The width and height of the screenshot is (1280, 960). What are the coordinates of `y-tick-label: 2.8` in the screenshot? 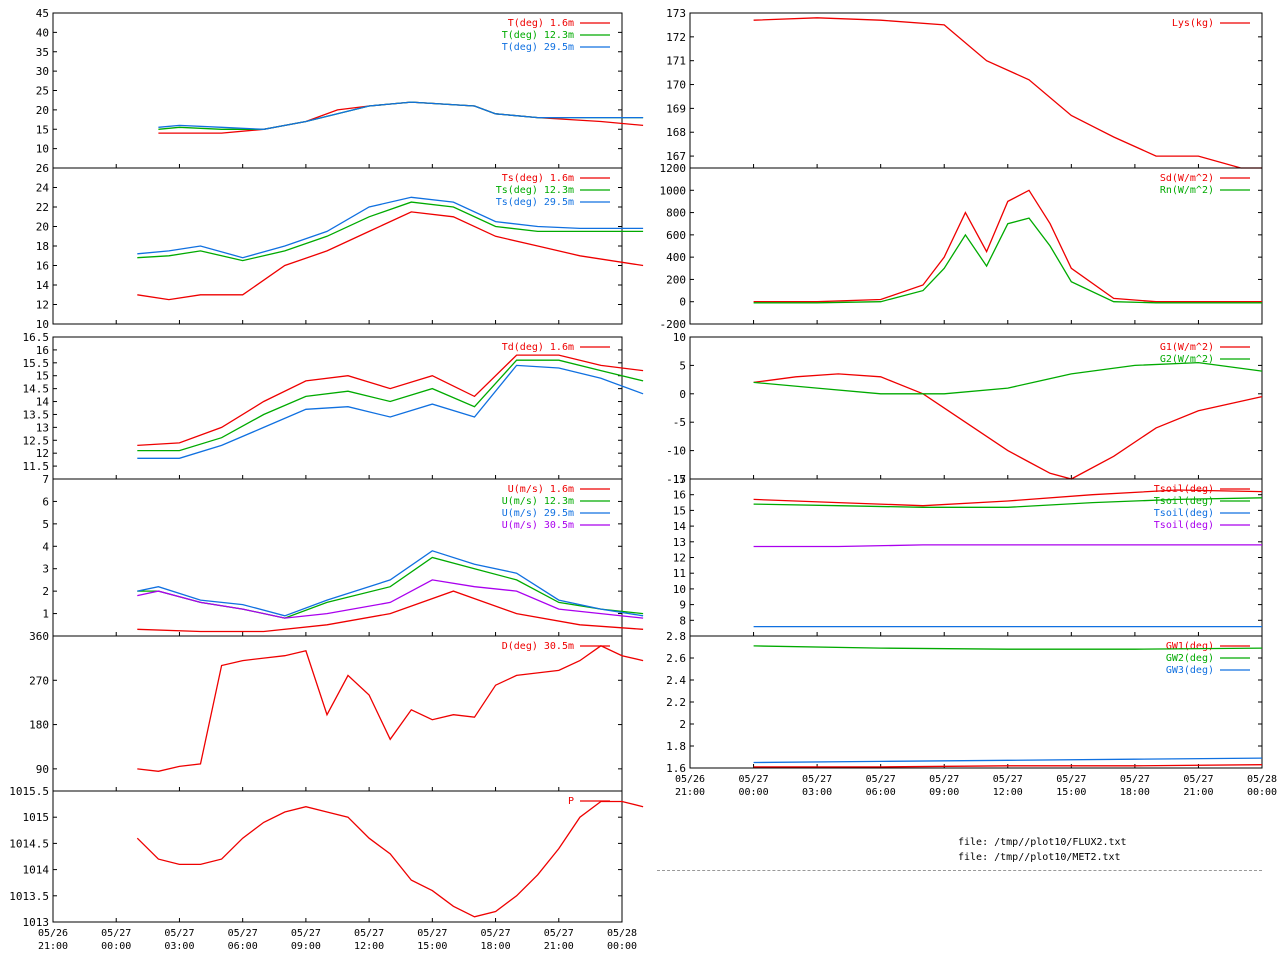 It's located at (676, 636).